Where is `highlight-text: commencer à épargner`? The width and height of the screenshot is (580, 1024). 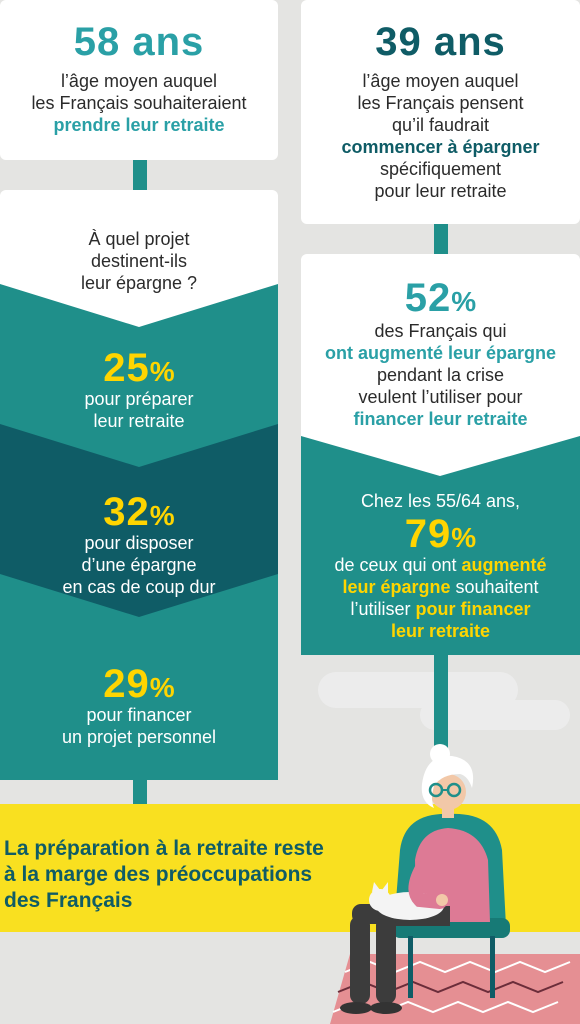
highlight-text: commencer à épargner is located at coordinates (440, 147).